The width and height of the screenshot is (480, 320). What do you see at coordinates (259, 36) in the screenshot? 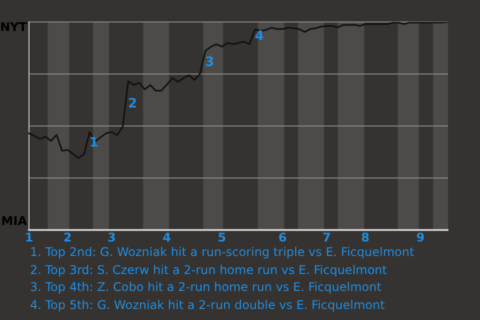
I see `annotation: 4` at bounding box center [259, 36].